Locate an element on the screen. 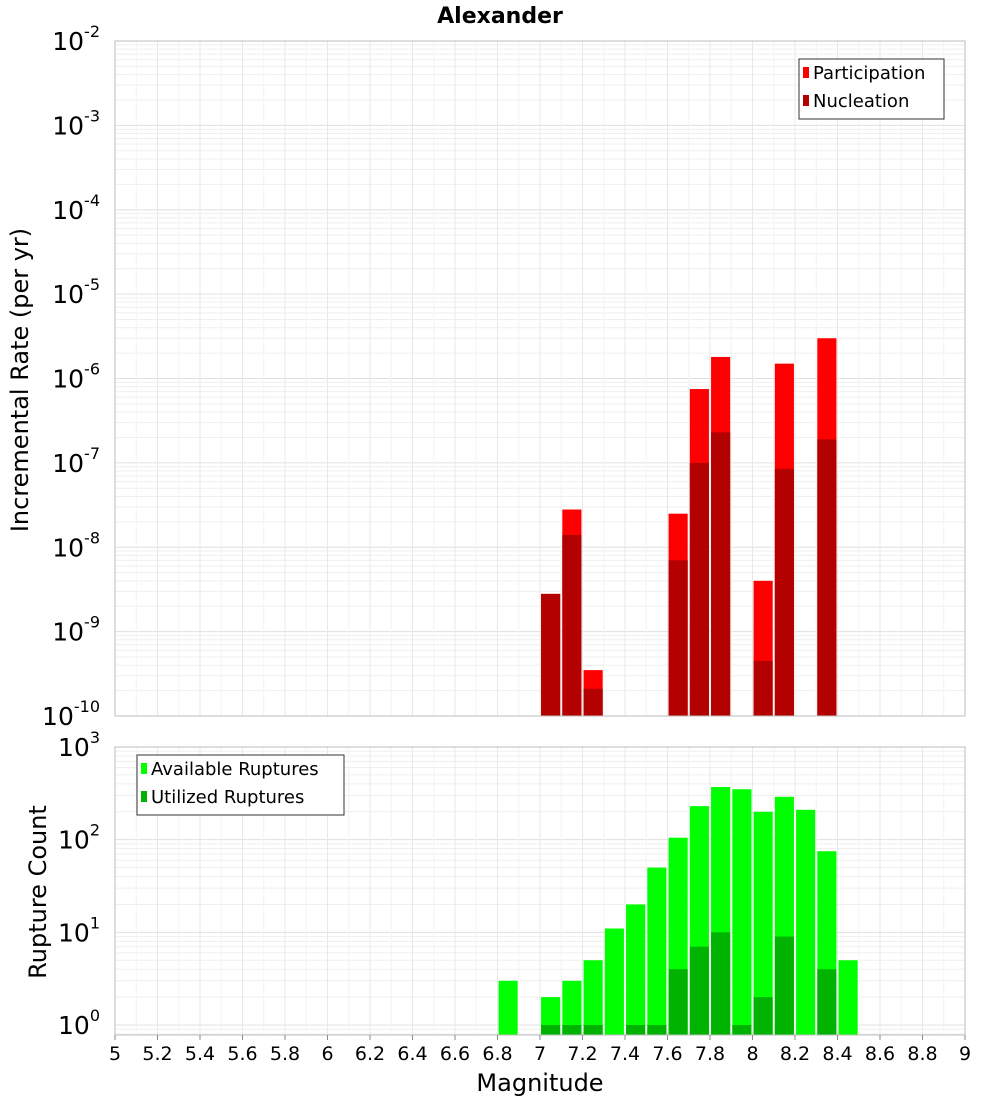  x-tick-label: 9 is located at coordinates (965, 1054).